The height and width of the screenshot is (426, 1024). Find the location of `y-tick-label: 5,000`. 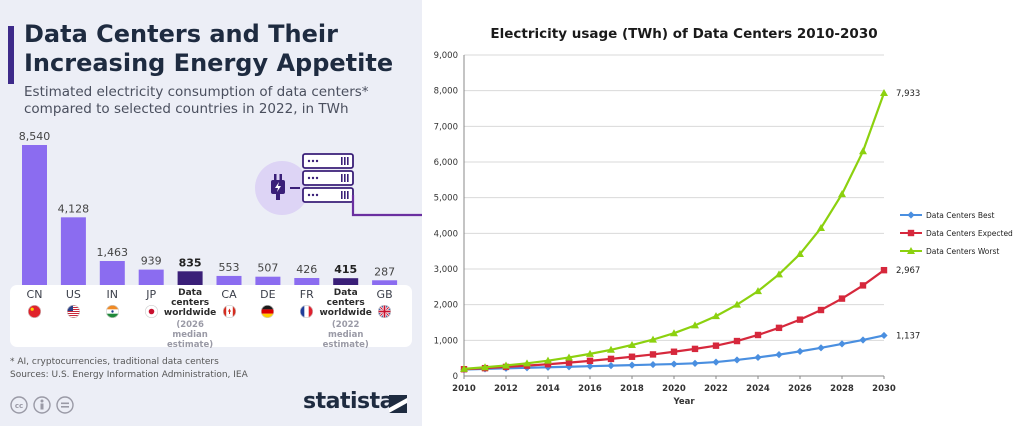

y-tick-label: 5,000 is located at coordinates (446, 199).